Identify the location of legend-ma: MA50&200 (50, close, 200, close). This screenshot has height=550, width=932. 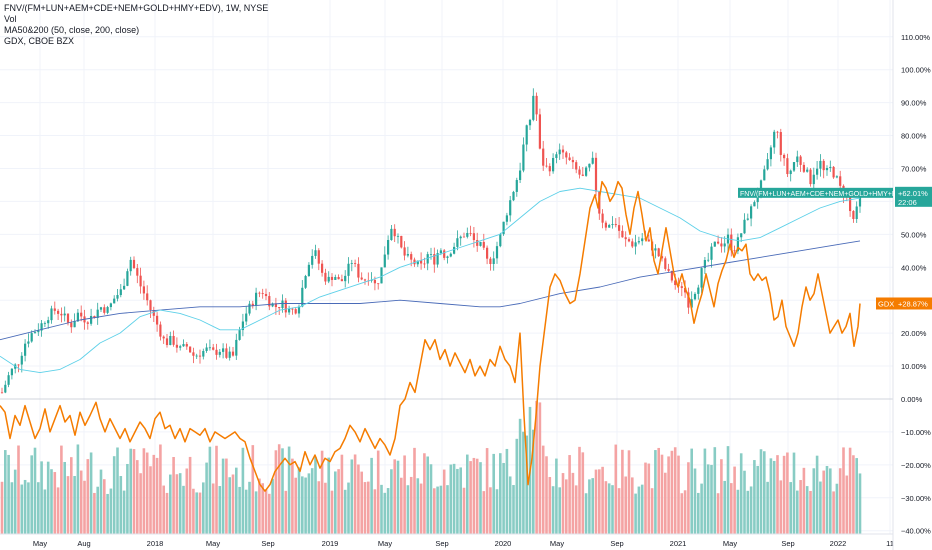
(72, 30).